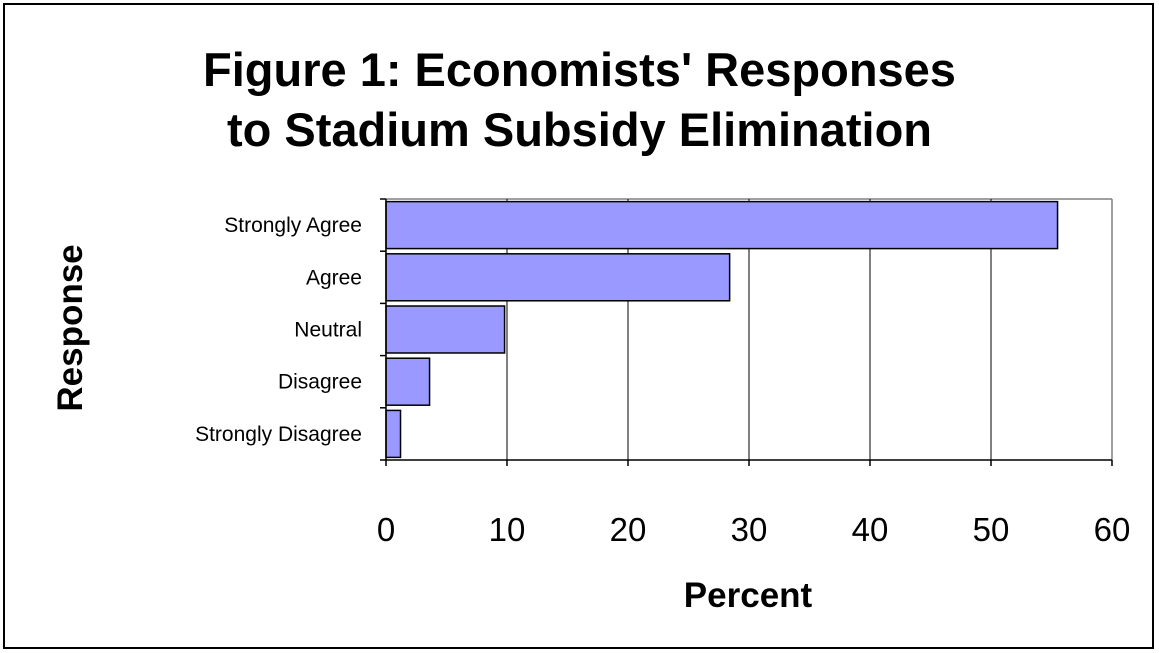 This screenshot has height=653, width=1159. I want to click on category-label: Neutral, so click(328, 330).